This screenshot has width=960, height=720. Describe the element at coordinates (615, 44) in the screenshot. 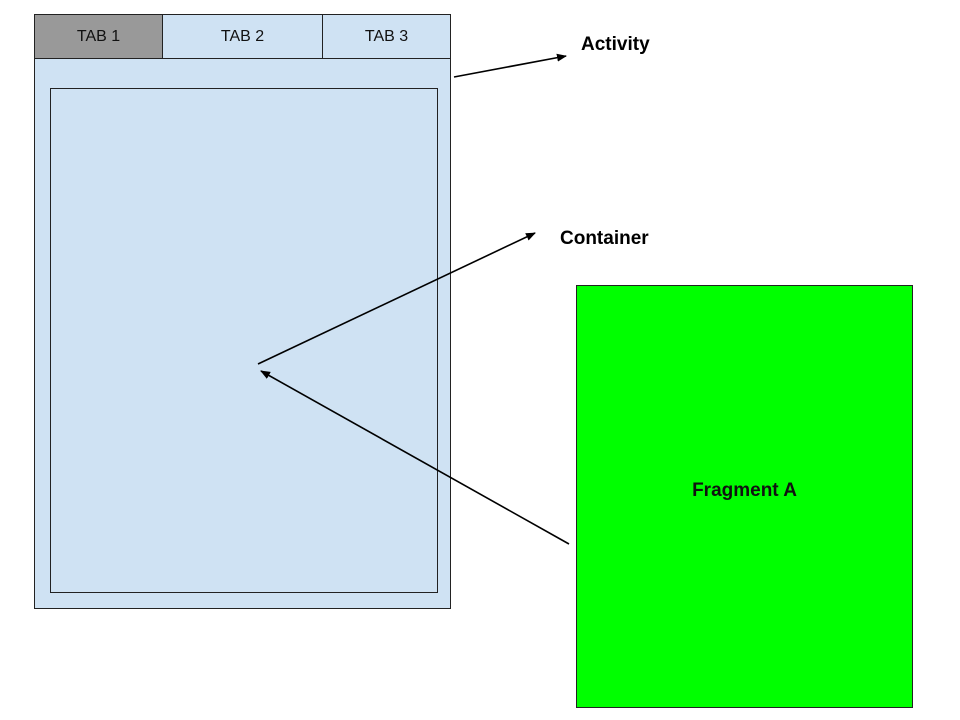

I see `activity-label: Activity` at that location.